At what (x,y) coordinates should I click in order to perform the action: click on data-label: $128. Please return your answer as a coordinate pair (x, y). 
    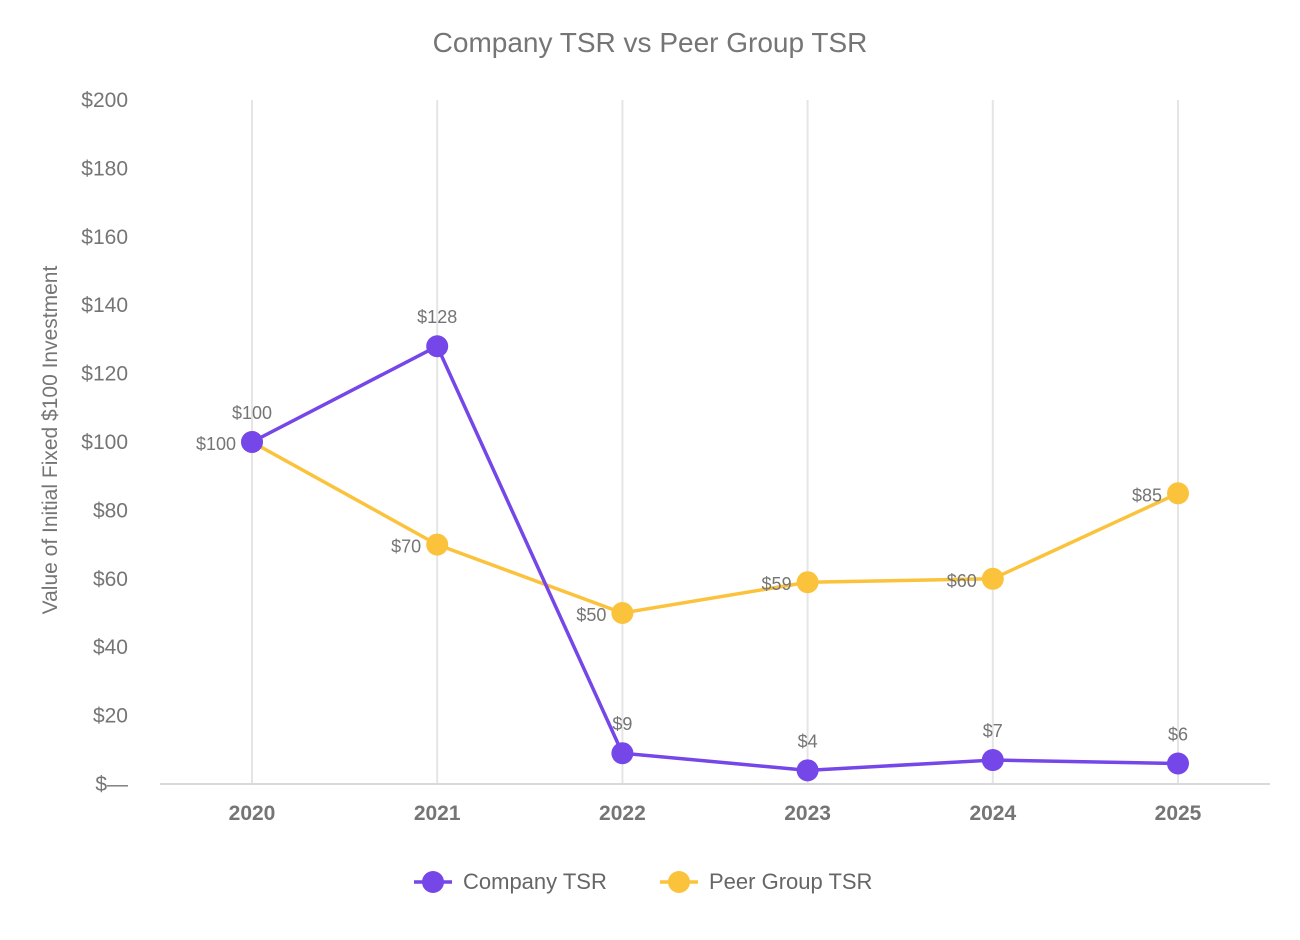
    Looking at the image, I should click on (437, 317).